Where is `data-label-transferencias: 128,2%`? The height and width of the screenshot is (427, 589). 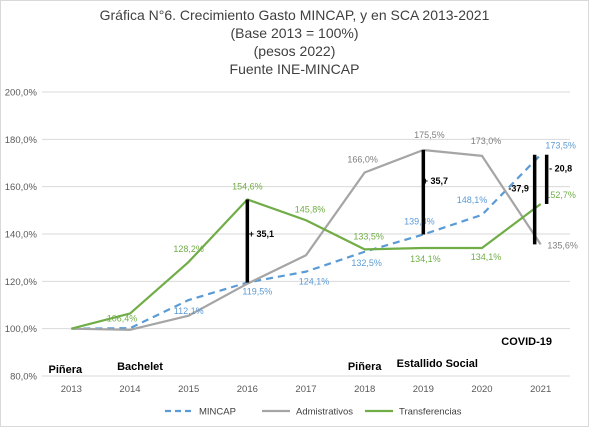 data-label-transferencias: 128,2% is located at coordinates (188, 249).